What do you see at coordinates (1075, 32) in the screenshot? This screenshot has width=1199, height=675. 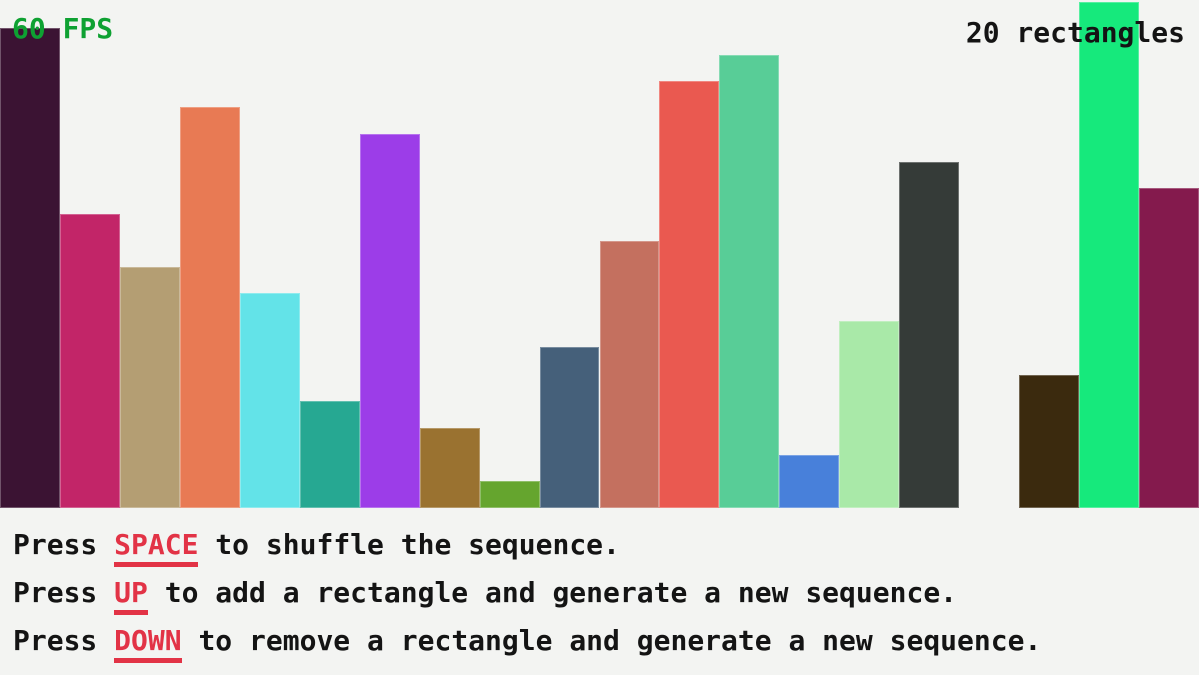 I see `rectangle-count: 20 rectangles` at bounding box center [1075, 32].